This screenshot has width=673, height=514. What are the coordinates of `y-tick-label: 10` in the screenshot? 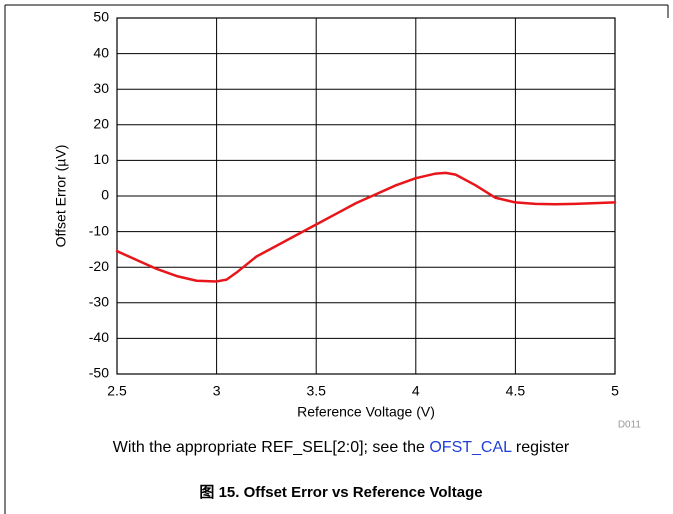 It's located at (101, 159).